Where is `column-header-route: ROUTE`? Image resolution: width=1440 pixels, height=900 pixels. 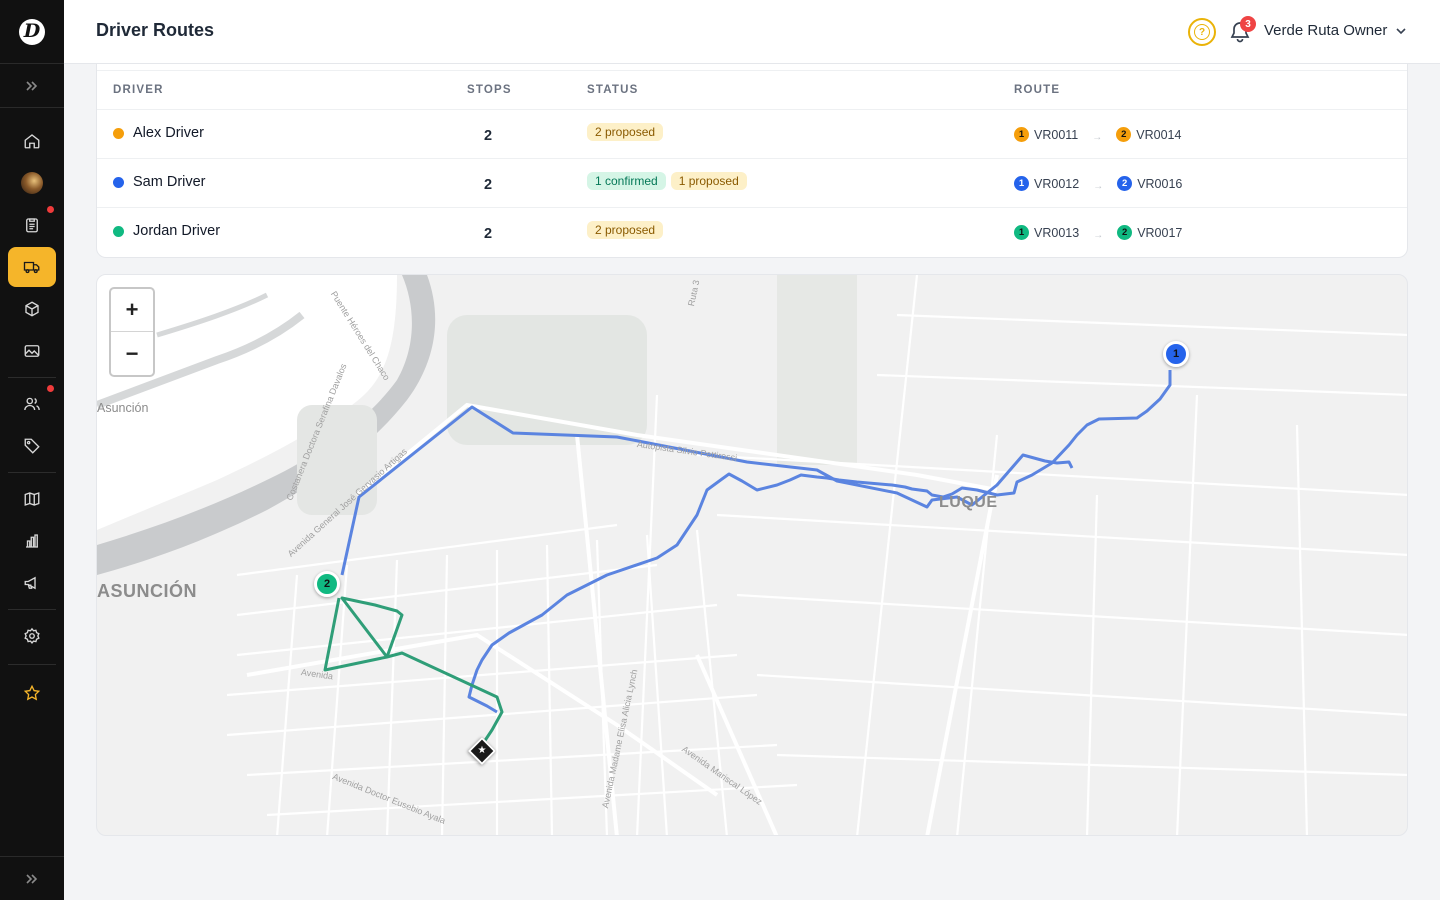
column-header-route: ROUTE is located at coordinates (1037, 90).